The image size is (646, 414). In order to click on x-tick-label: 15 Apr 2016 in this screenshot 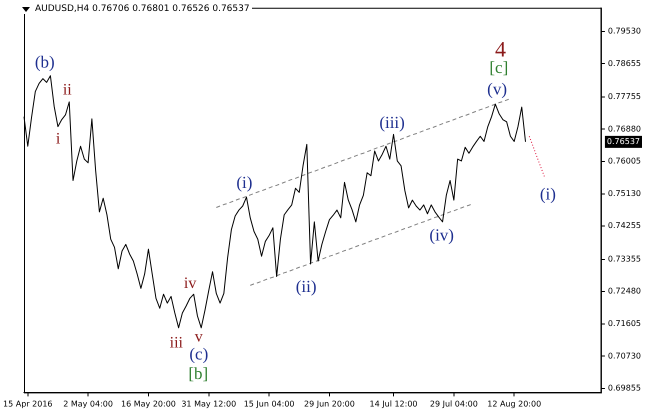, I will do `click(28, 403)`.